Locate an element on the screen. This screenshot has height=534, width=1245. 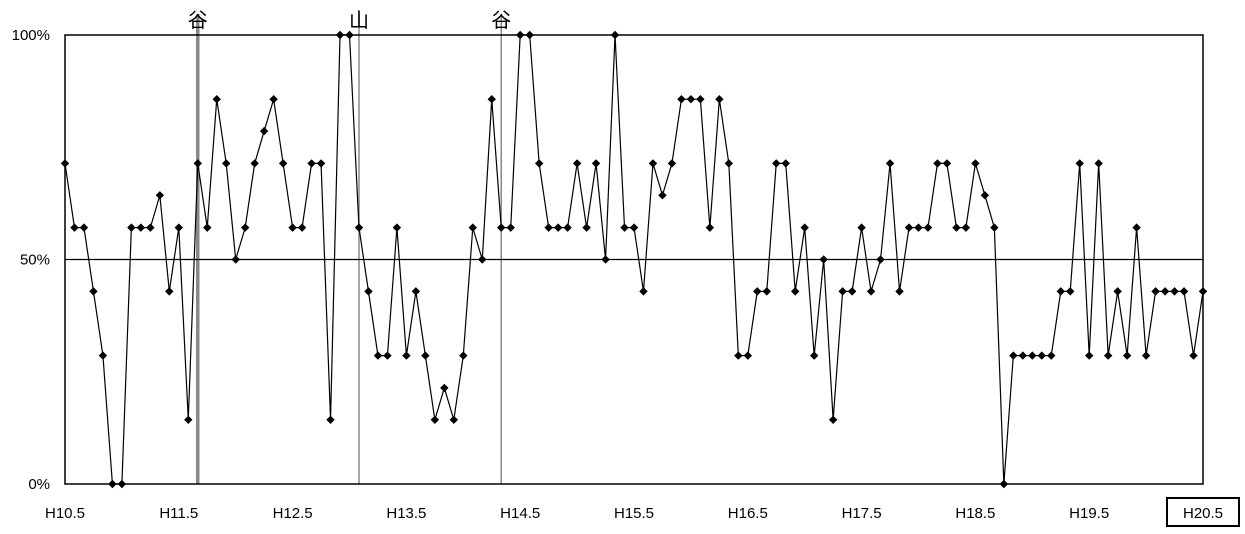
x-tick-label: H11.5 is located at coordinates (178, 513).